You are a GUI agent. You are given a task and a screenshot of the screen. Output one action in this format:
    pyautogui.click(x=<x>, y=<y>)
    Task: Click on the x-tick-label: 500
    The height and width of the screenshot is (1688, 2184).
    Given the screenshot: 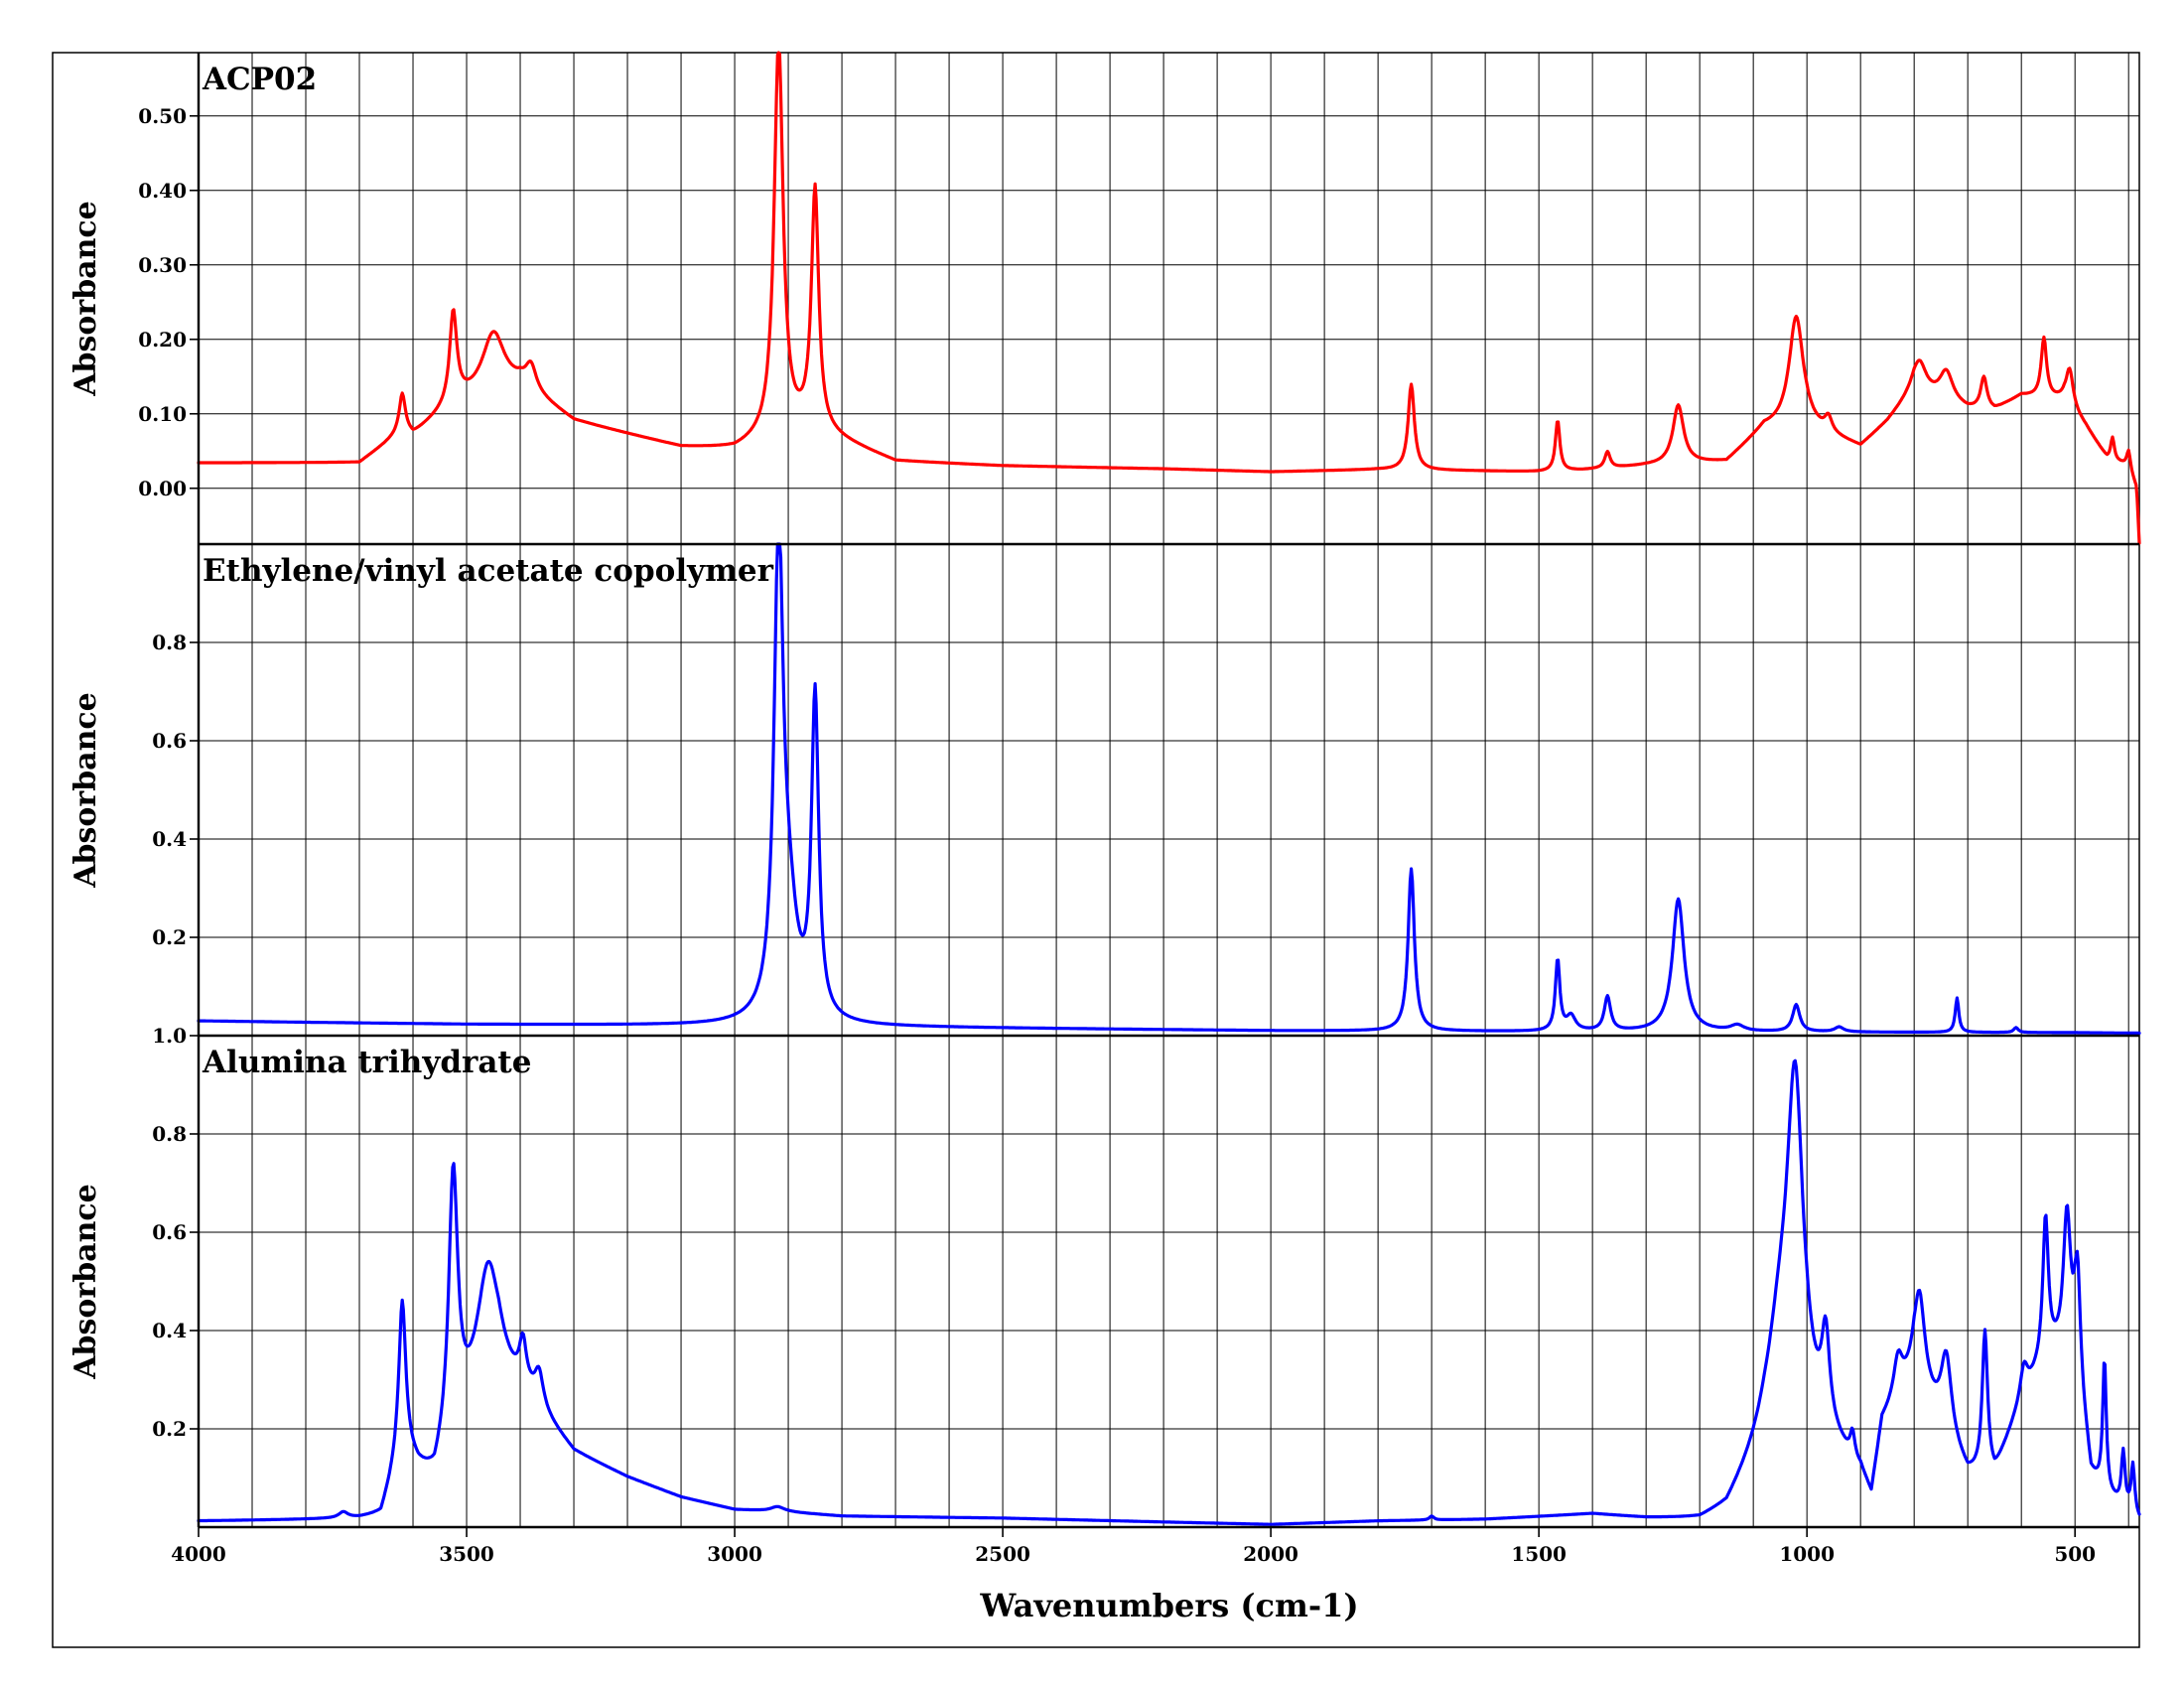 What is the action you would take?
    pyautogui.click(x=2075, y=1554)
    